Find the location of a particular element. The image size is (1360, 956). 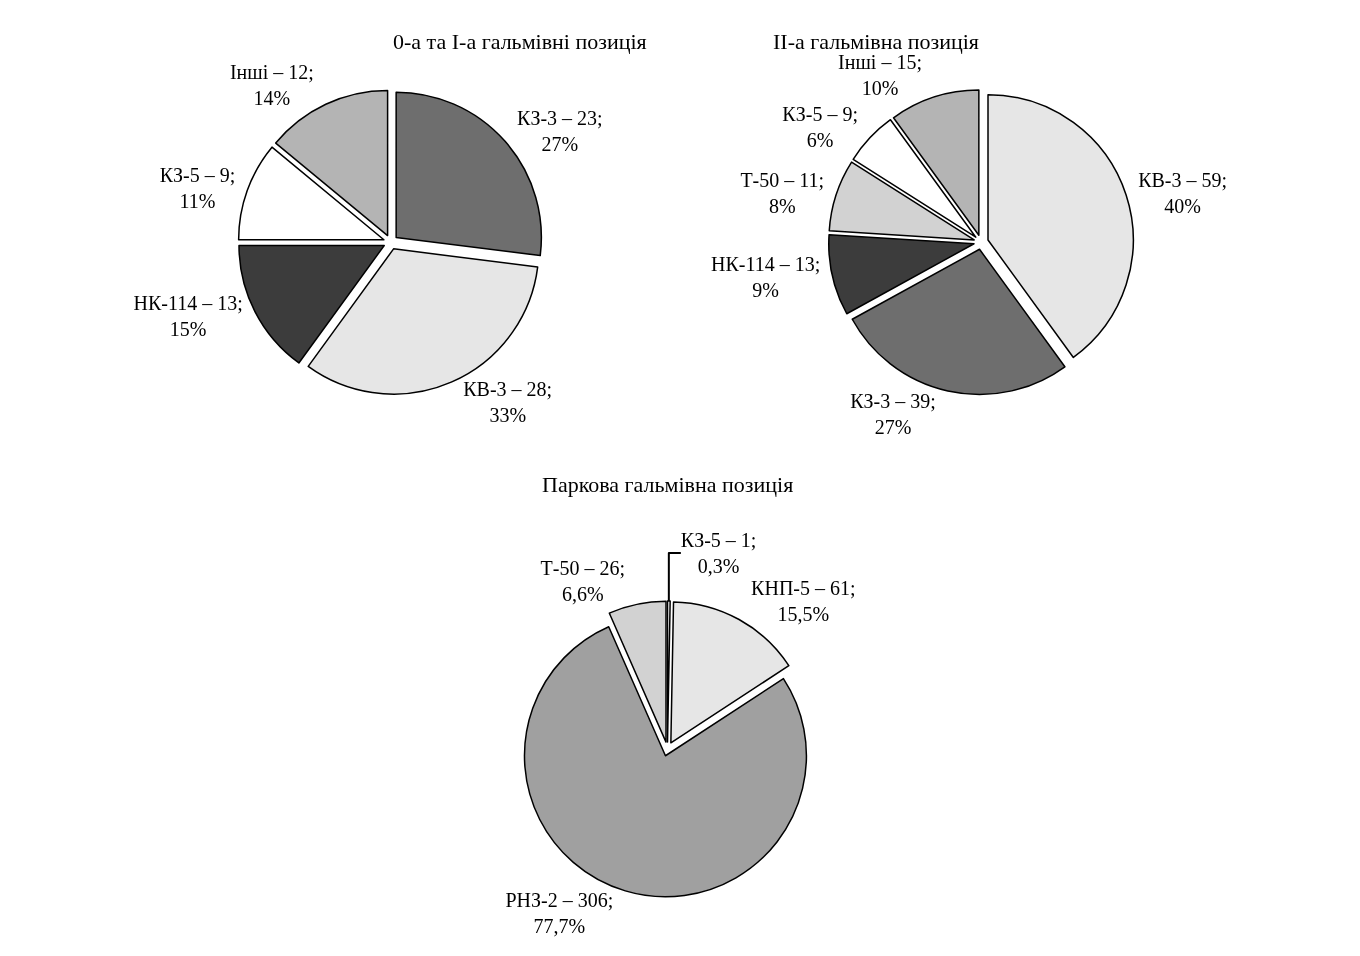

slice-label: Т-50 – 11; 8% is located at coordinates (782, 192).